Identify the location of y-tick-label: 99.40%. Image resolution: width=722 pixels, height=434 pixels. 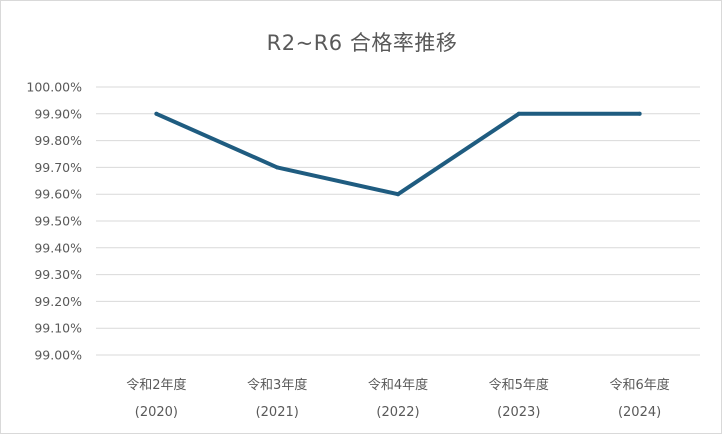
(58, 247).